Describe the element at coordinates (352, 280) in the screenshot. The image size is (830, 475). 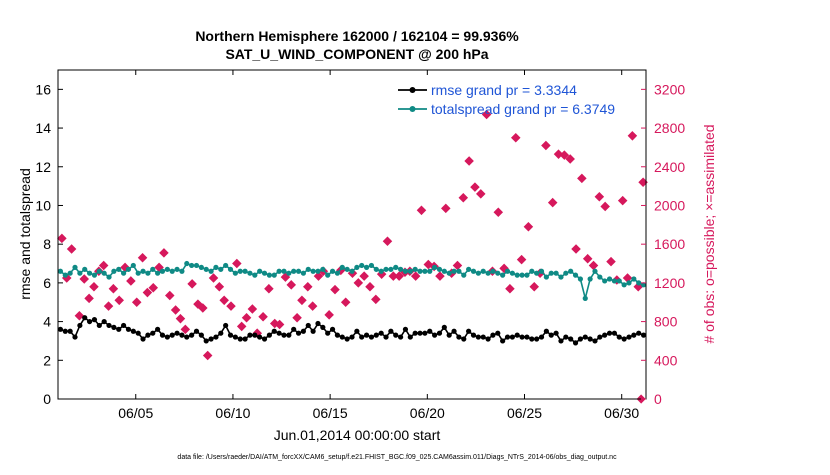
I see `spread-series` at that location.